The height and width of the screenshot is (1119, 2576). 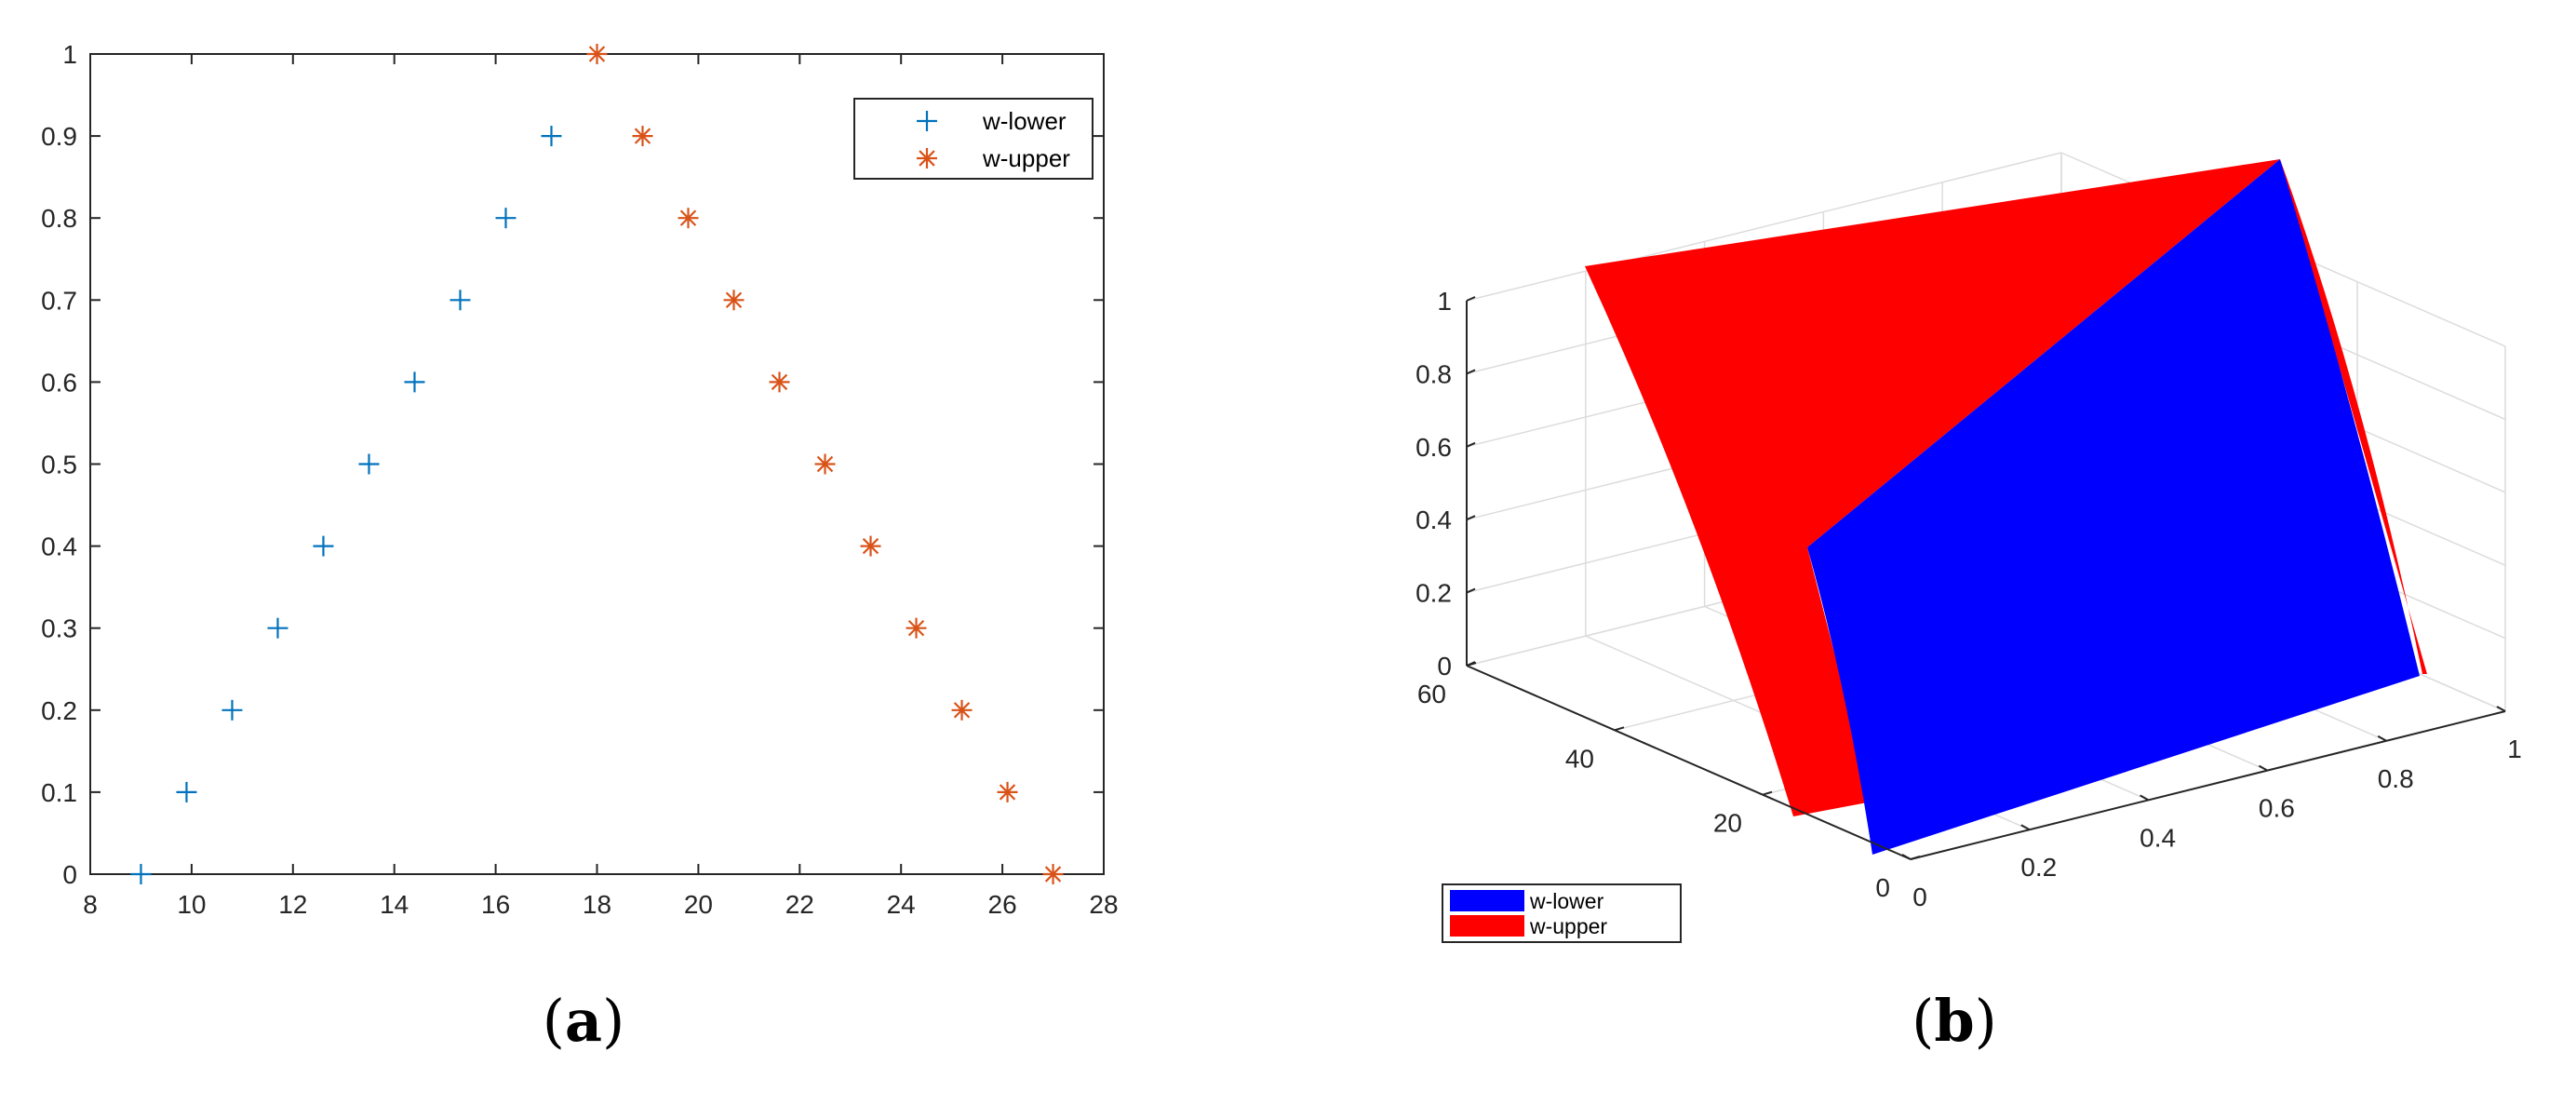 What do you see at coordinates (1954, 1021) in the screenshot?
I see `caption-b: (b)` at bounding box center [1954, 1021].